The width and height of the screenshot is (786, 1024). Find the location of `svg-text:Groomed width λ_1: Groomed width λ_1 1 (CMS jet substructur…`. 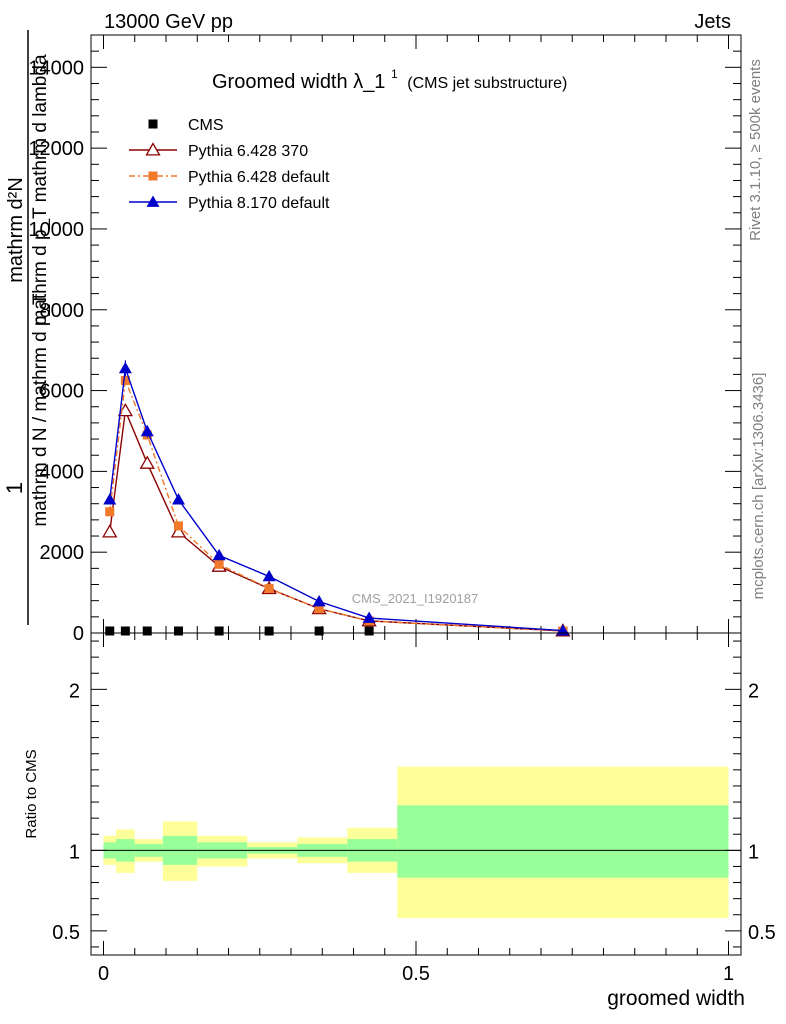

svg-text:Groomed width λ_1: Groomed width λ_1 1 (CMS jet substructur… is located at coordinates (389, 77).